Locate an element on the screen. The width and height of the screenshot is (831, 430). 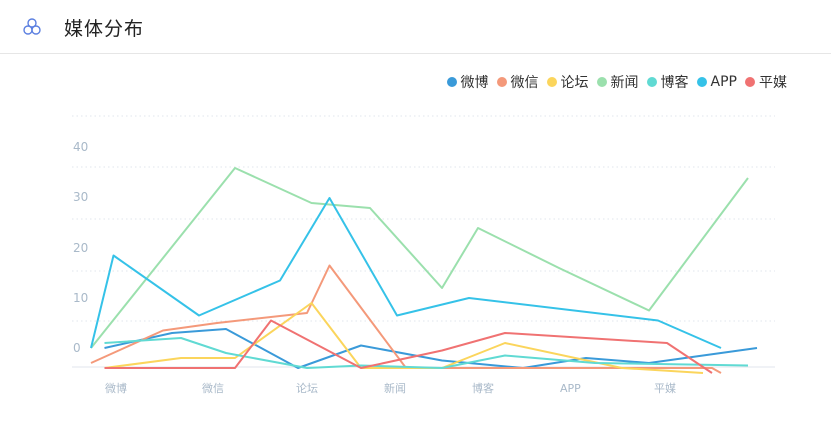
legend-label: 博客 is located at coordinates (674, 83).